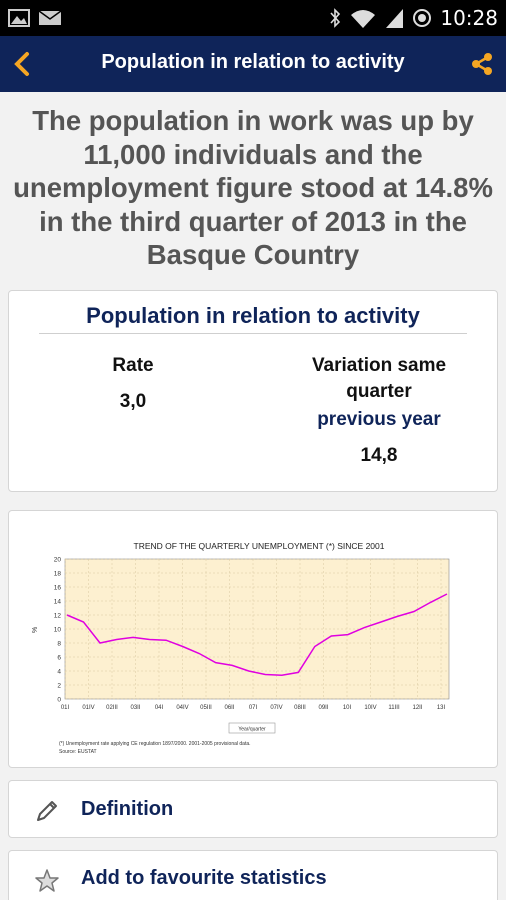  I want to click on status-bar: 10:28, so click(253, 18).